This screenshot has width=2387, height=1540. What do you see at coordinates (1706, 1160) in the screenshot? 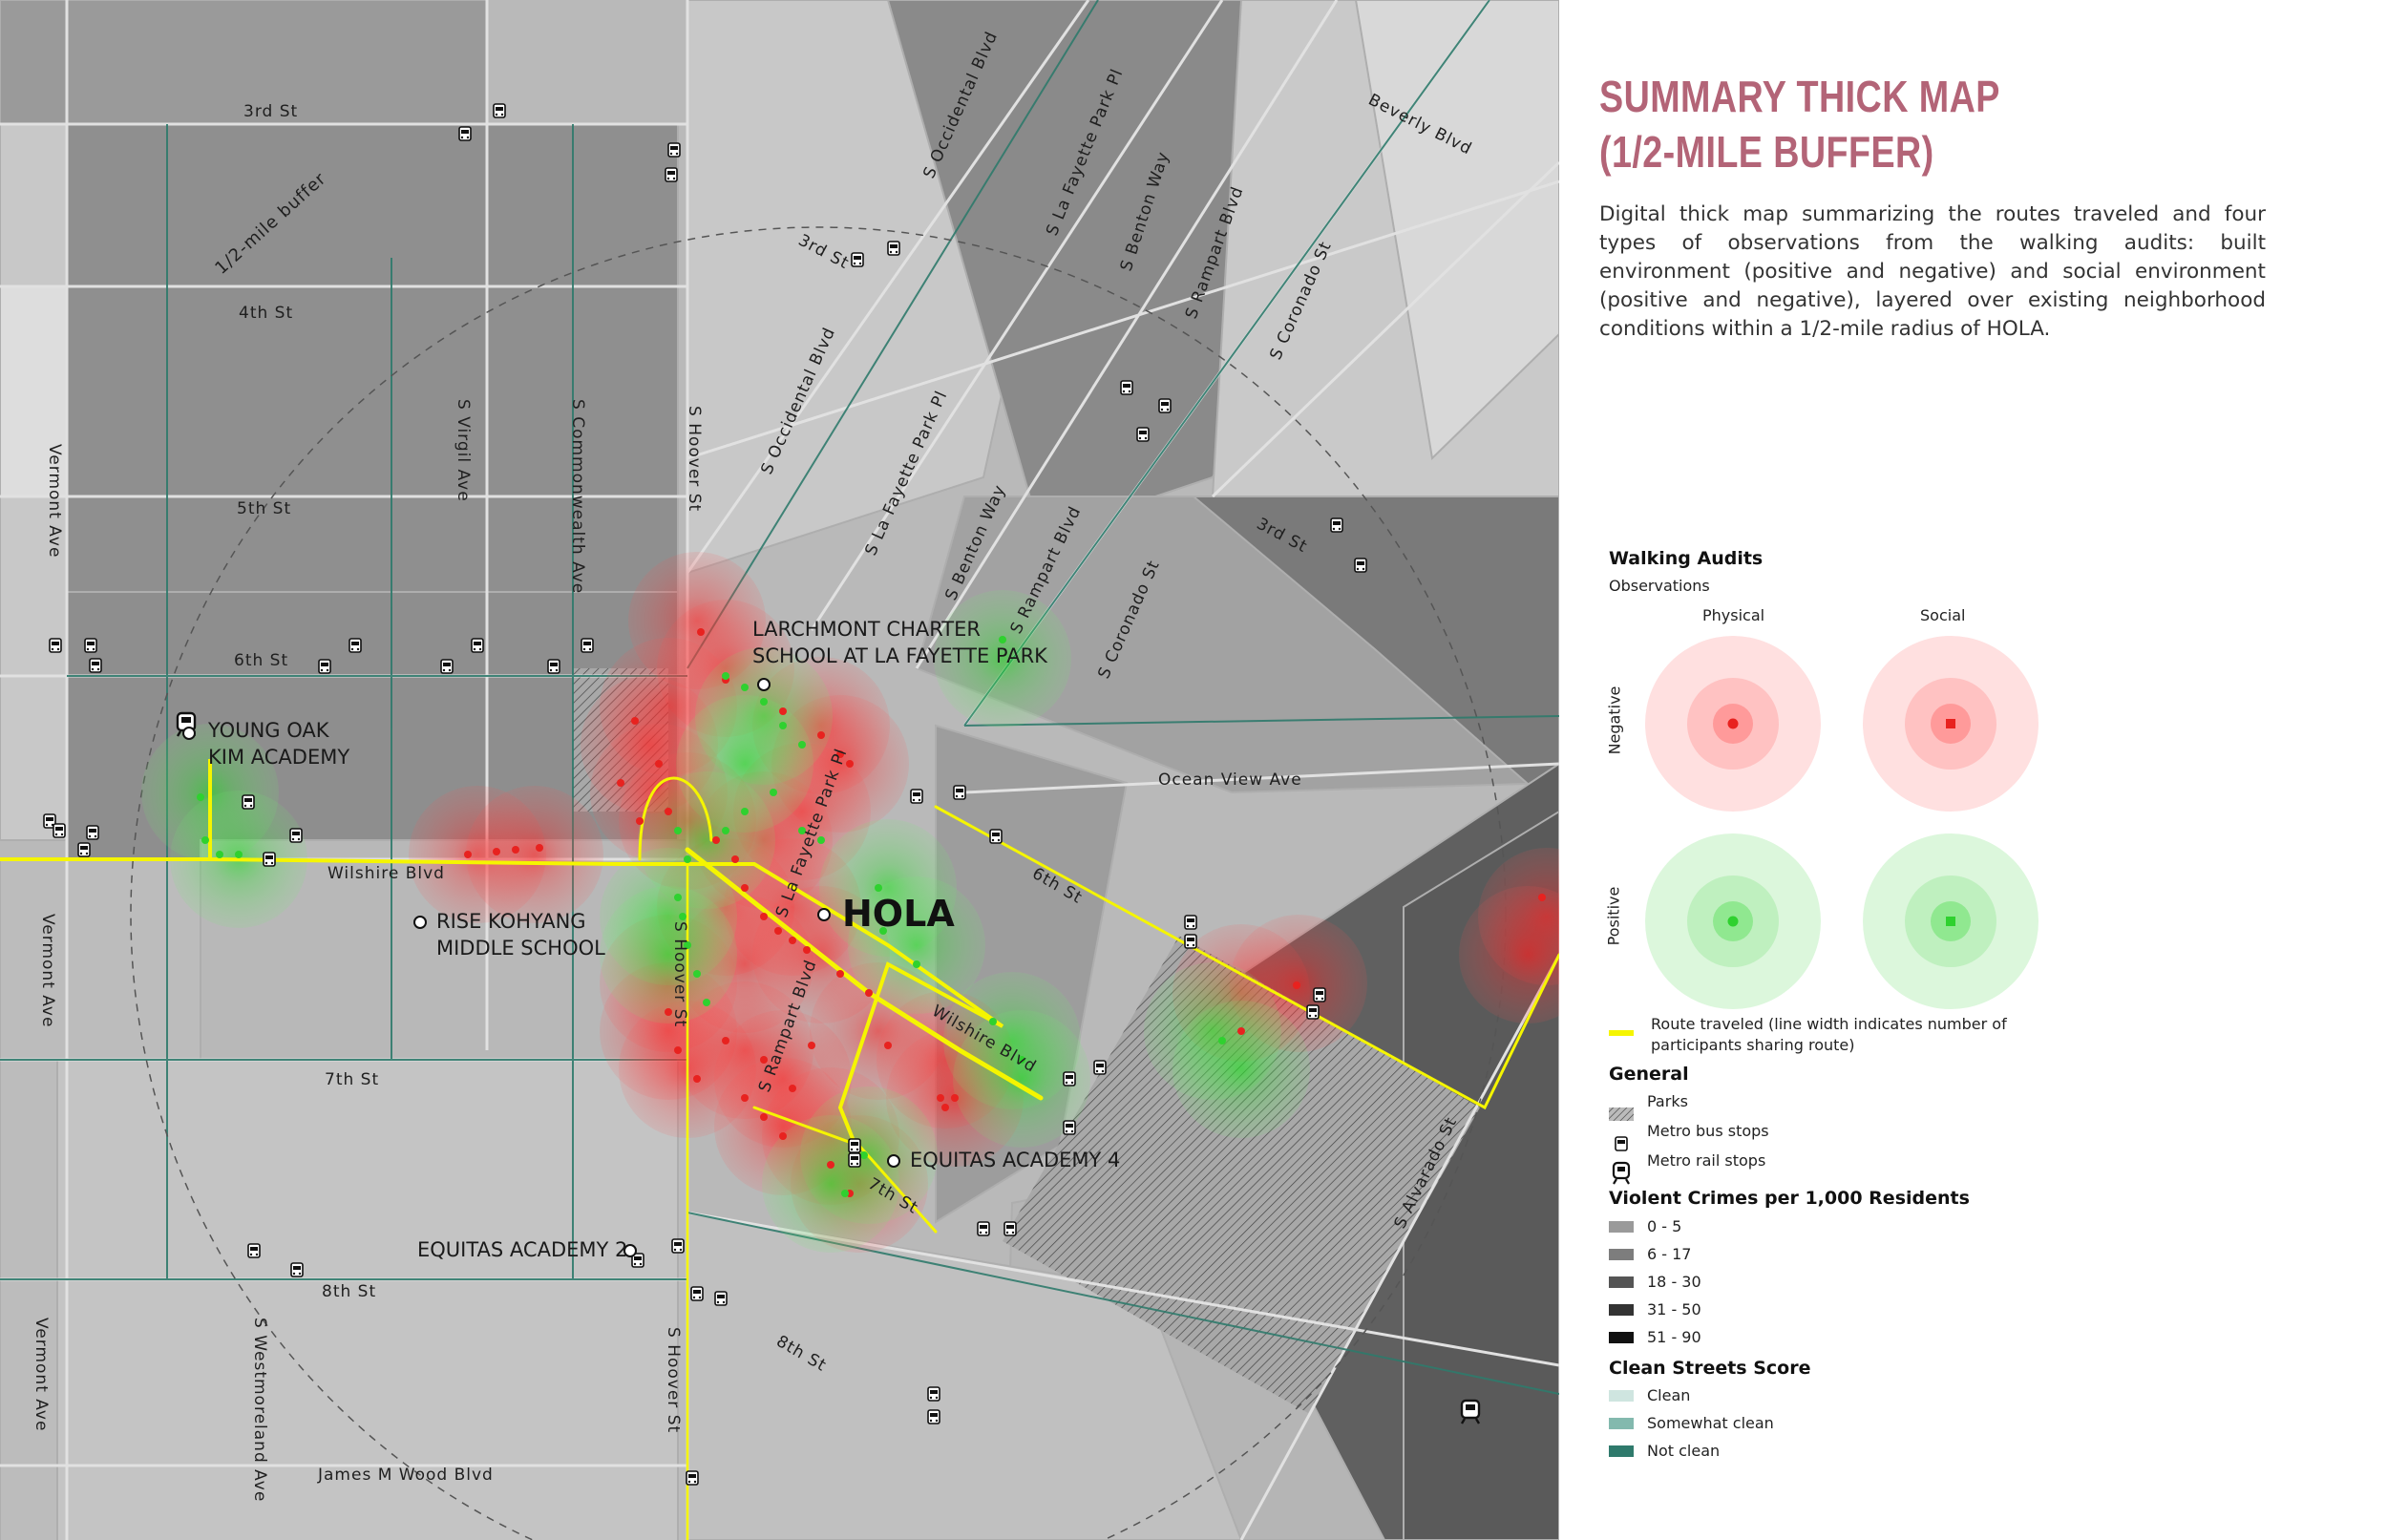
I see `general-item-rail: Metro rail stops` at bounding box center [1706, 1160].